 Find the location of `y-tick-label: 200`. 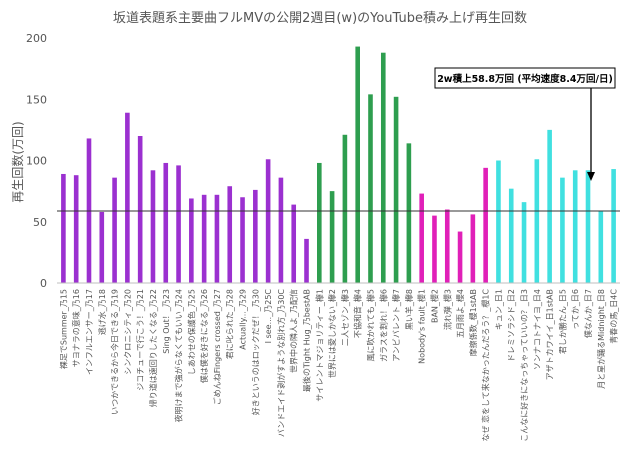

y-tick-label: 200 is located at coordinates (36, 38).